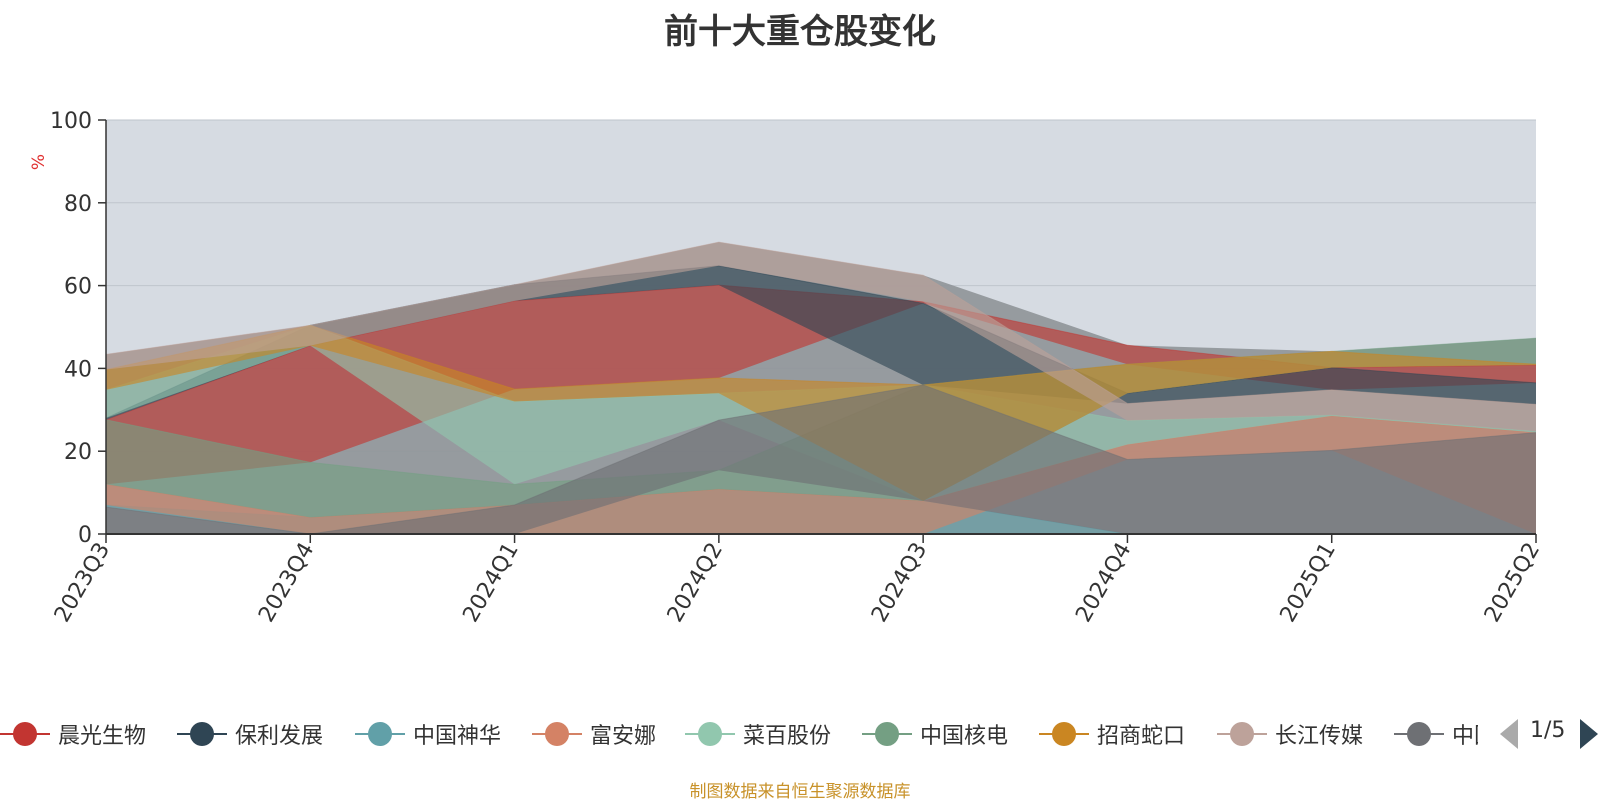 The width and height of the screenshot is (1600, 802). I want to click on legend-label: 长江传媒, so click(1319, 736).